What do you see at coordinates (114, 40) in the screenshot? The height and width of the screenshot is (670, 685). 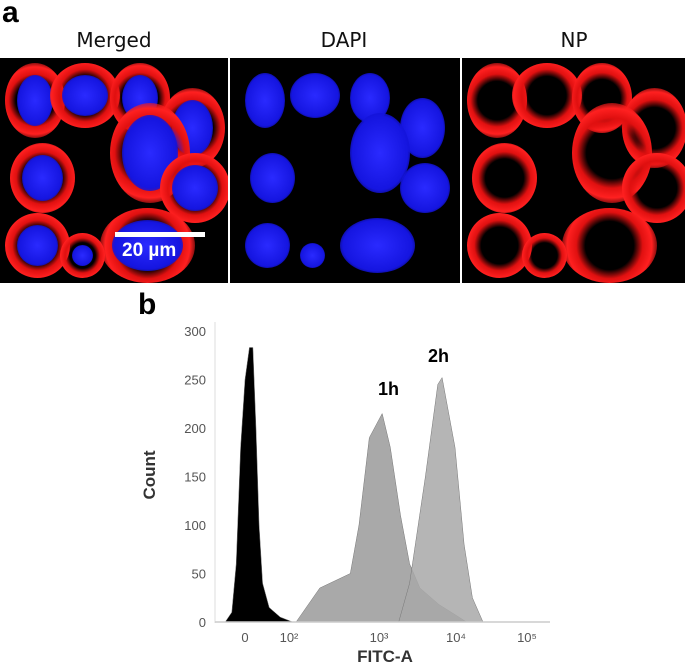 I see `column-title-merged: Merged` at bounding box center [114, 40].